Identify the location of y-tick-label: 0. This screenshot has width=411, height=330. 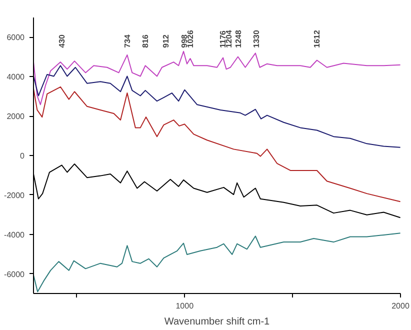
(23, 156).